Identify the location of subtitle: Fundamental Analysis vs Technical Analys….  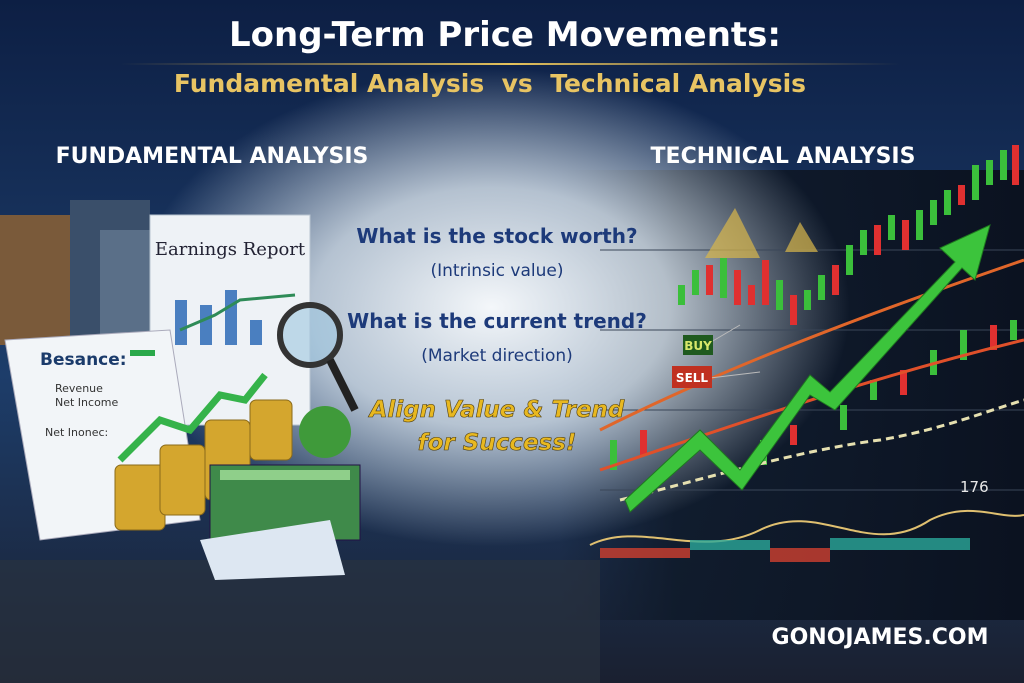
(490, 83).